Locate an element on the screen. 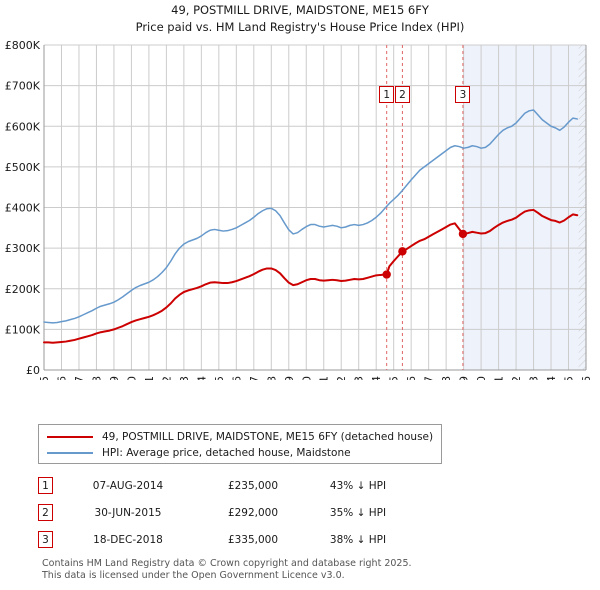  x-axis-tick-label: 2018 is located at coordinates (446, 378).